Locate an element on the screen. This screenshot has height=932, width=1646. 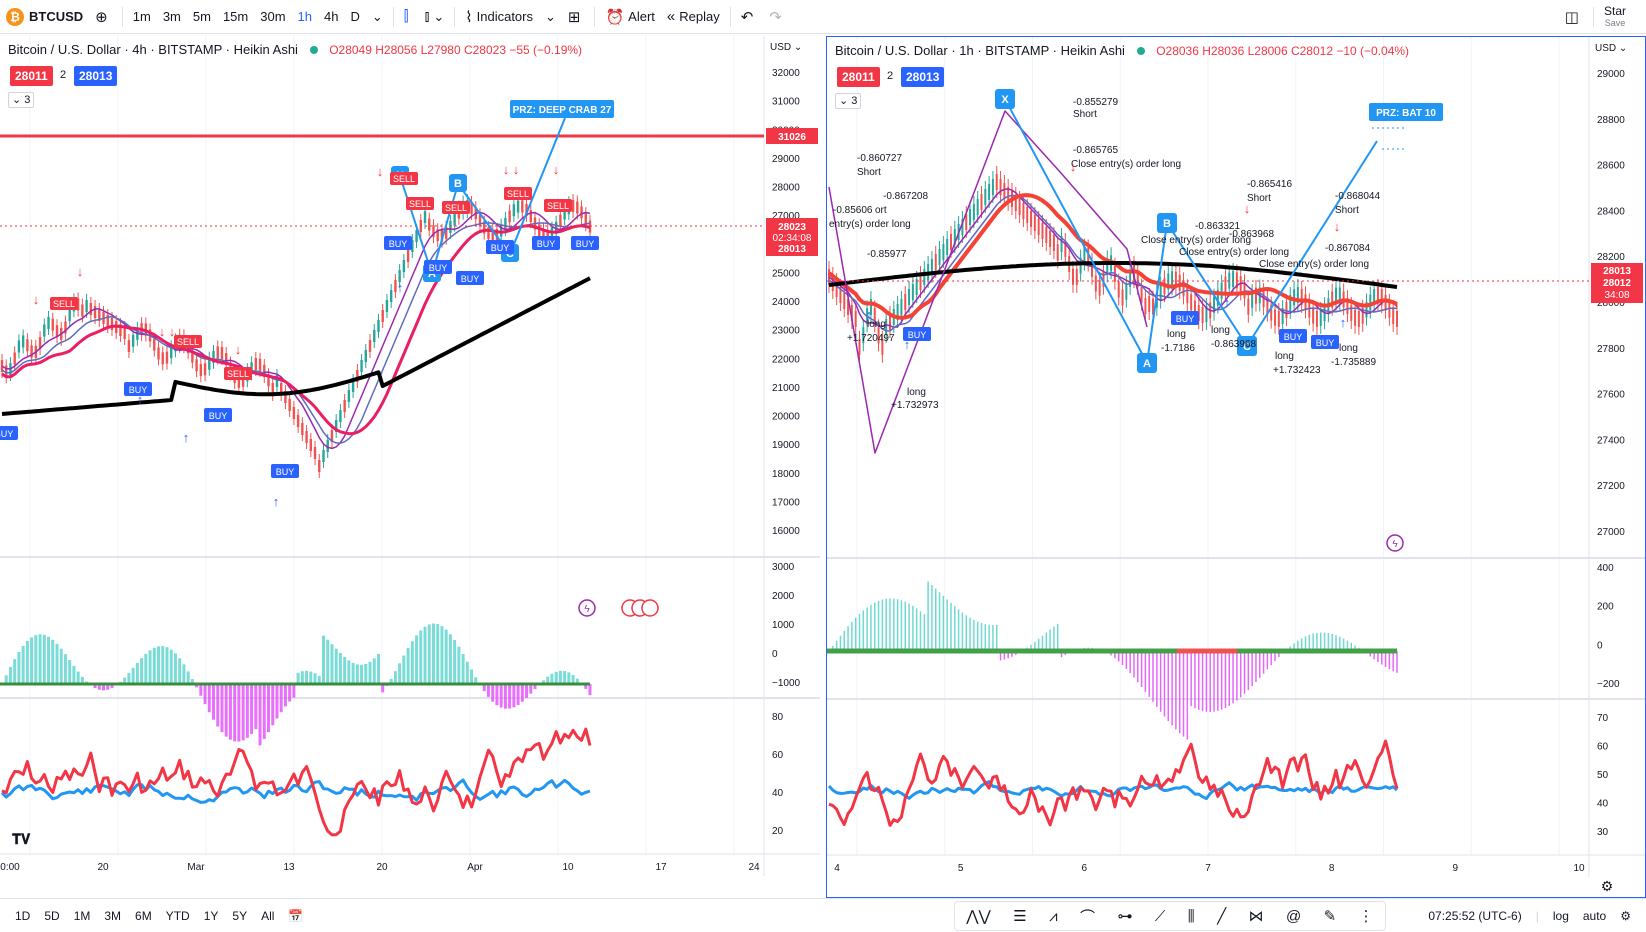
fib-tool-icon: ⫼ is located at coordinates (1191, 916).